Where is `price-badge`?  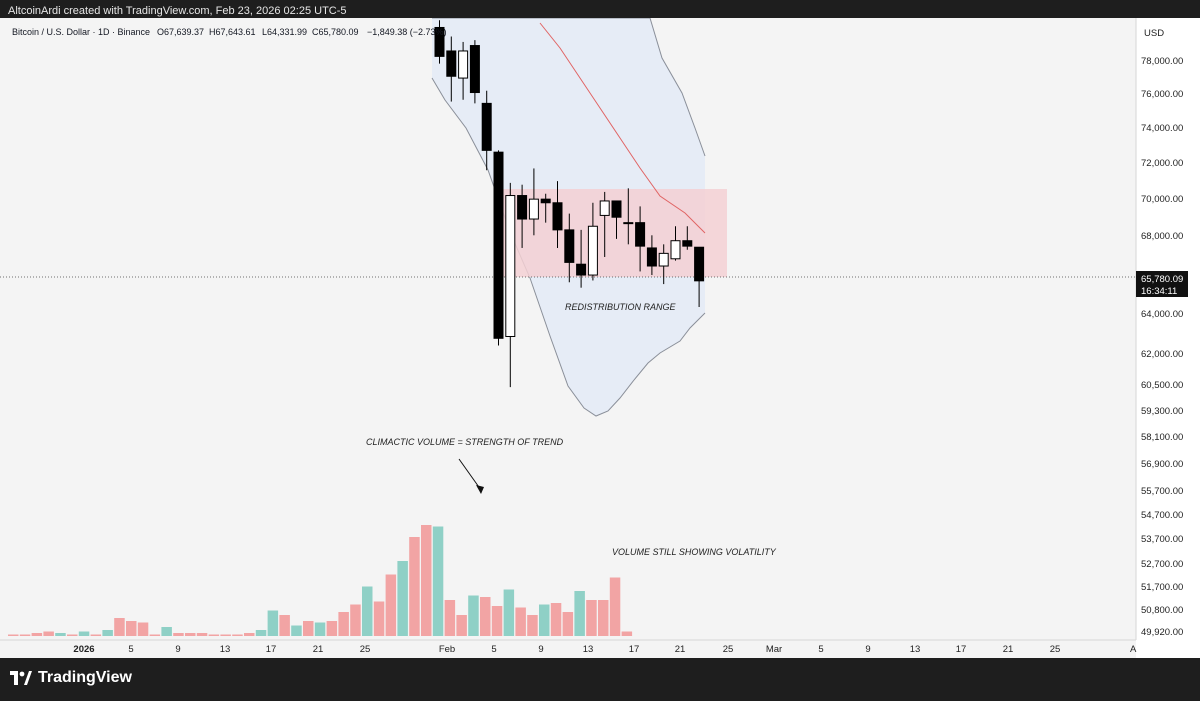
price-badge is located at coordinates (1162, 284).